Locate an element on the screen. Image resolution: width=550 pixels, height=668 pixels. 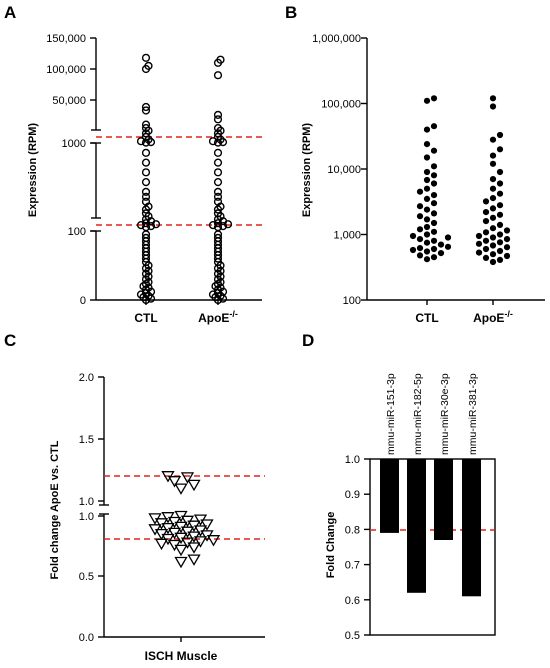
panel-d-ytick: 0.7 is located at coordinates (352, 566).